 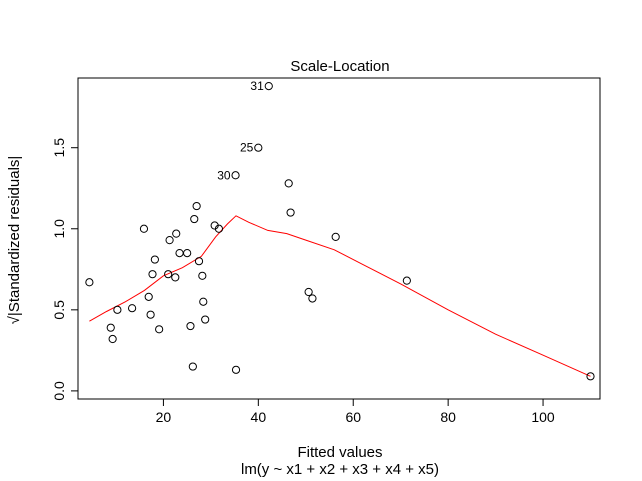 I want to click on point-id-label: 30, so click(x=224, y=175).